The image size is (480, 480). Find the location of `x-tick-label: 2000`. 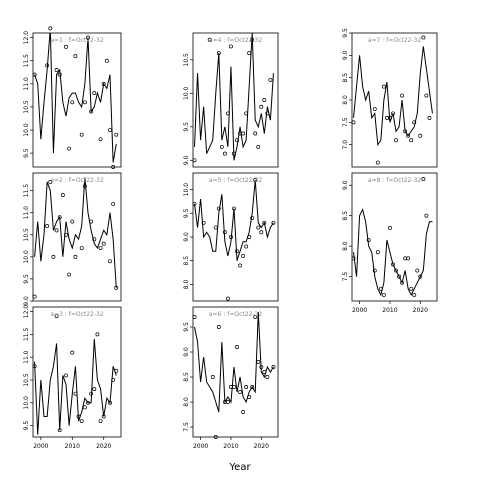

x-tick-label: 2000 is located at coordinates (200, 446).